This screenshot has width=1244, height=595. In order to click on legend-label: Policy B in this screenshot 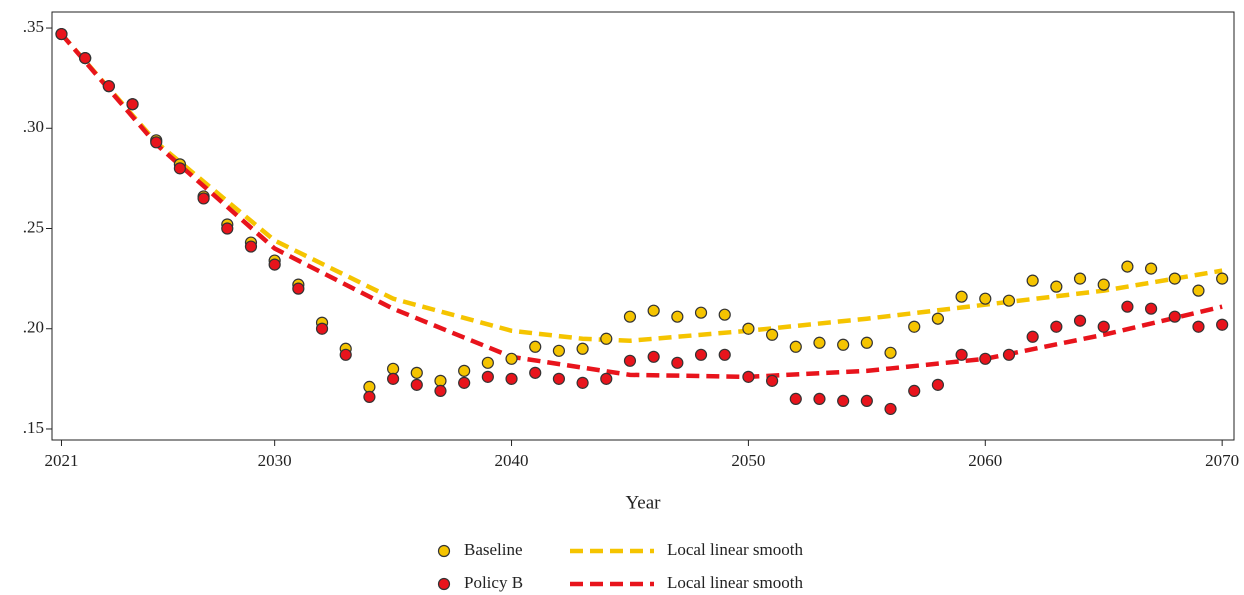, I will do `click(493, 582)`.